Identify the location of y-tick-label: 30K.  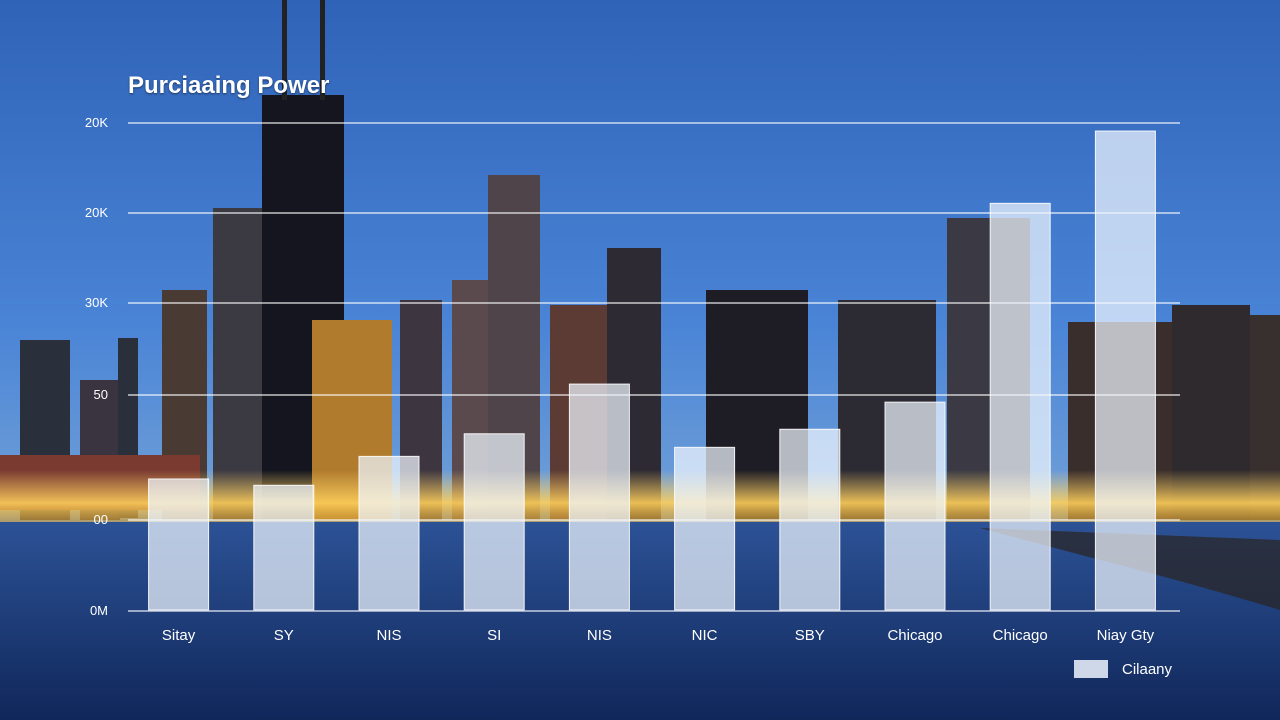
(96, 302).